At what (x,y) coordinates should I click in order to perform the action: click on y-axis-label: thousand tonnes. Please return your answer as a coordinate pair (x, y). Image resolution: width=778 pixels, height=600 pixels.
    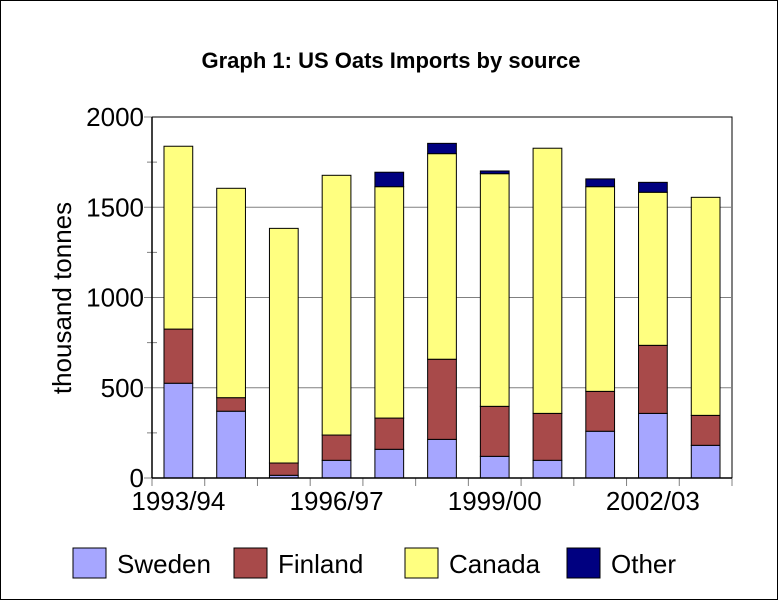
    Looking at the image, I should click on (62, 298).